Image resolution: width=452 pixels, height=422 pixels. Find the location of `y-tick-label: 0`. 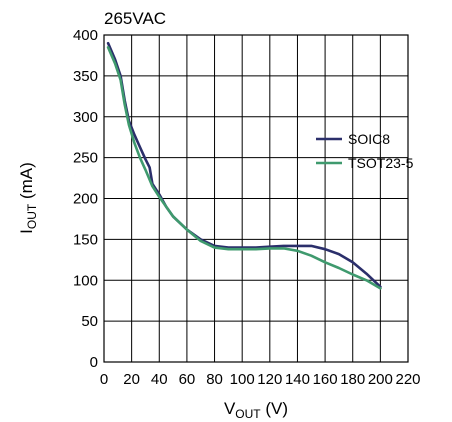

y-tick-label: 0 is located at coordinates (94, 362).